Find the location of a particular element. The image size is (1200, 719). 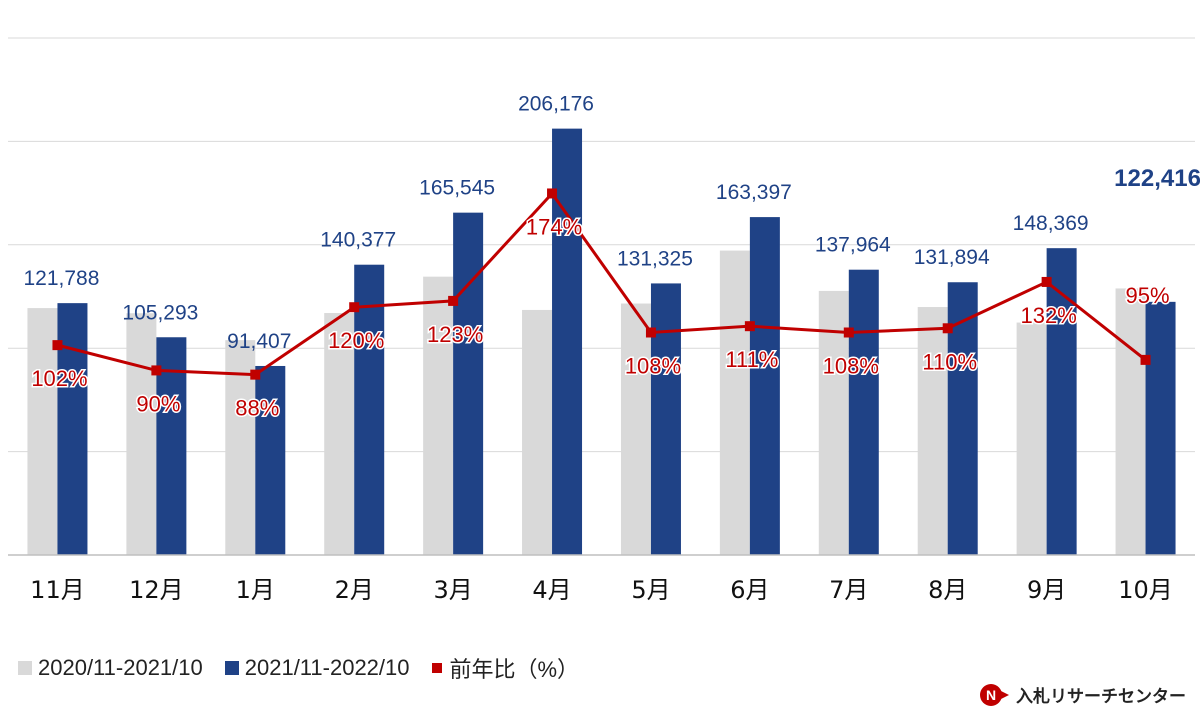

legend-label-previous-year: 2020/11-2021/10 is located at coordinates (120, 667).